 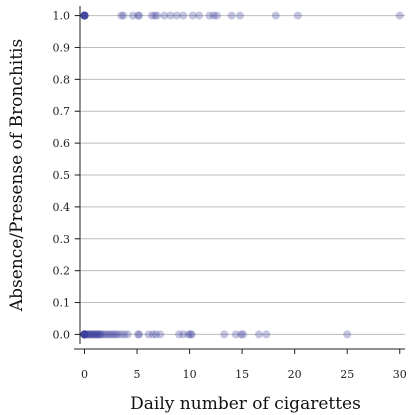 What do you see at coordinates (62, 334) in the screenshot?
I see `y-tick-label: 0.0` at bounding box center [62, 334].